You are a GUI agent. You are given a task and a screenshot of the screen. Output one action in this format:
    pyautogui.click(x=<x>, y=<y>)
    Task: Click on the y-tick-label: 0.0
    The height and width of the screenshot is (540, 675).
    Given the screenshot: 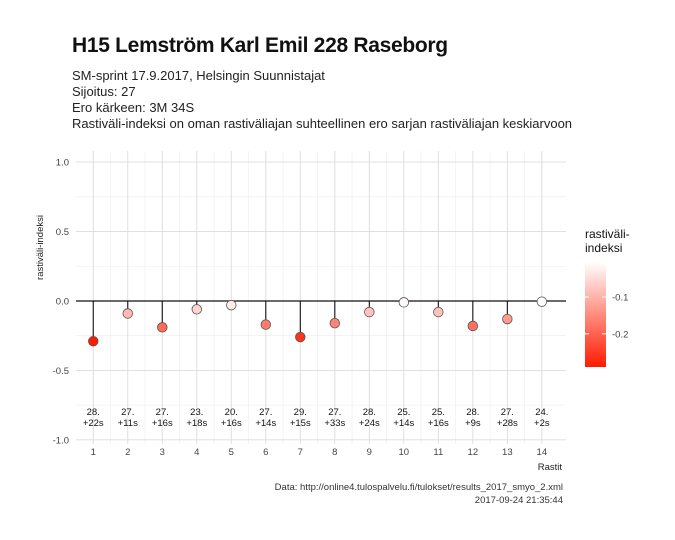 What is the action you would take?
    pyautogui.click(x=62, y=301)
    